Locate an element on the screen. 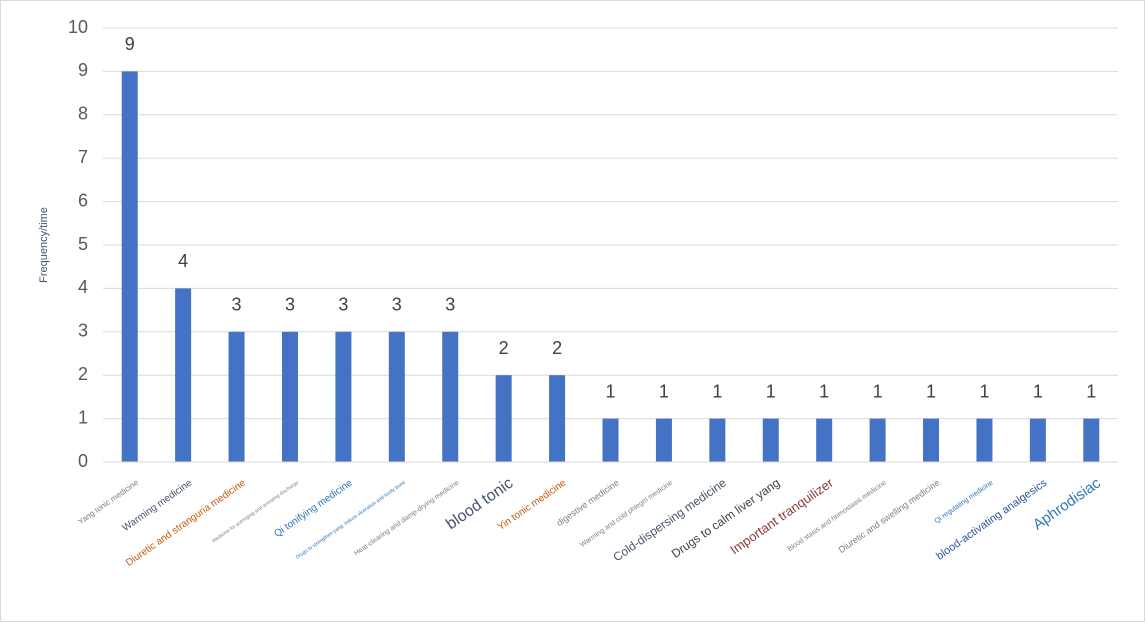 The height and width of the screenshot is (623, 1146). y-tick-label: 10 is located at coordinates (78, 27).